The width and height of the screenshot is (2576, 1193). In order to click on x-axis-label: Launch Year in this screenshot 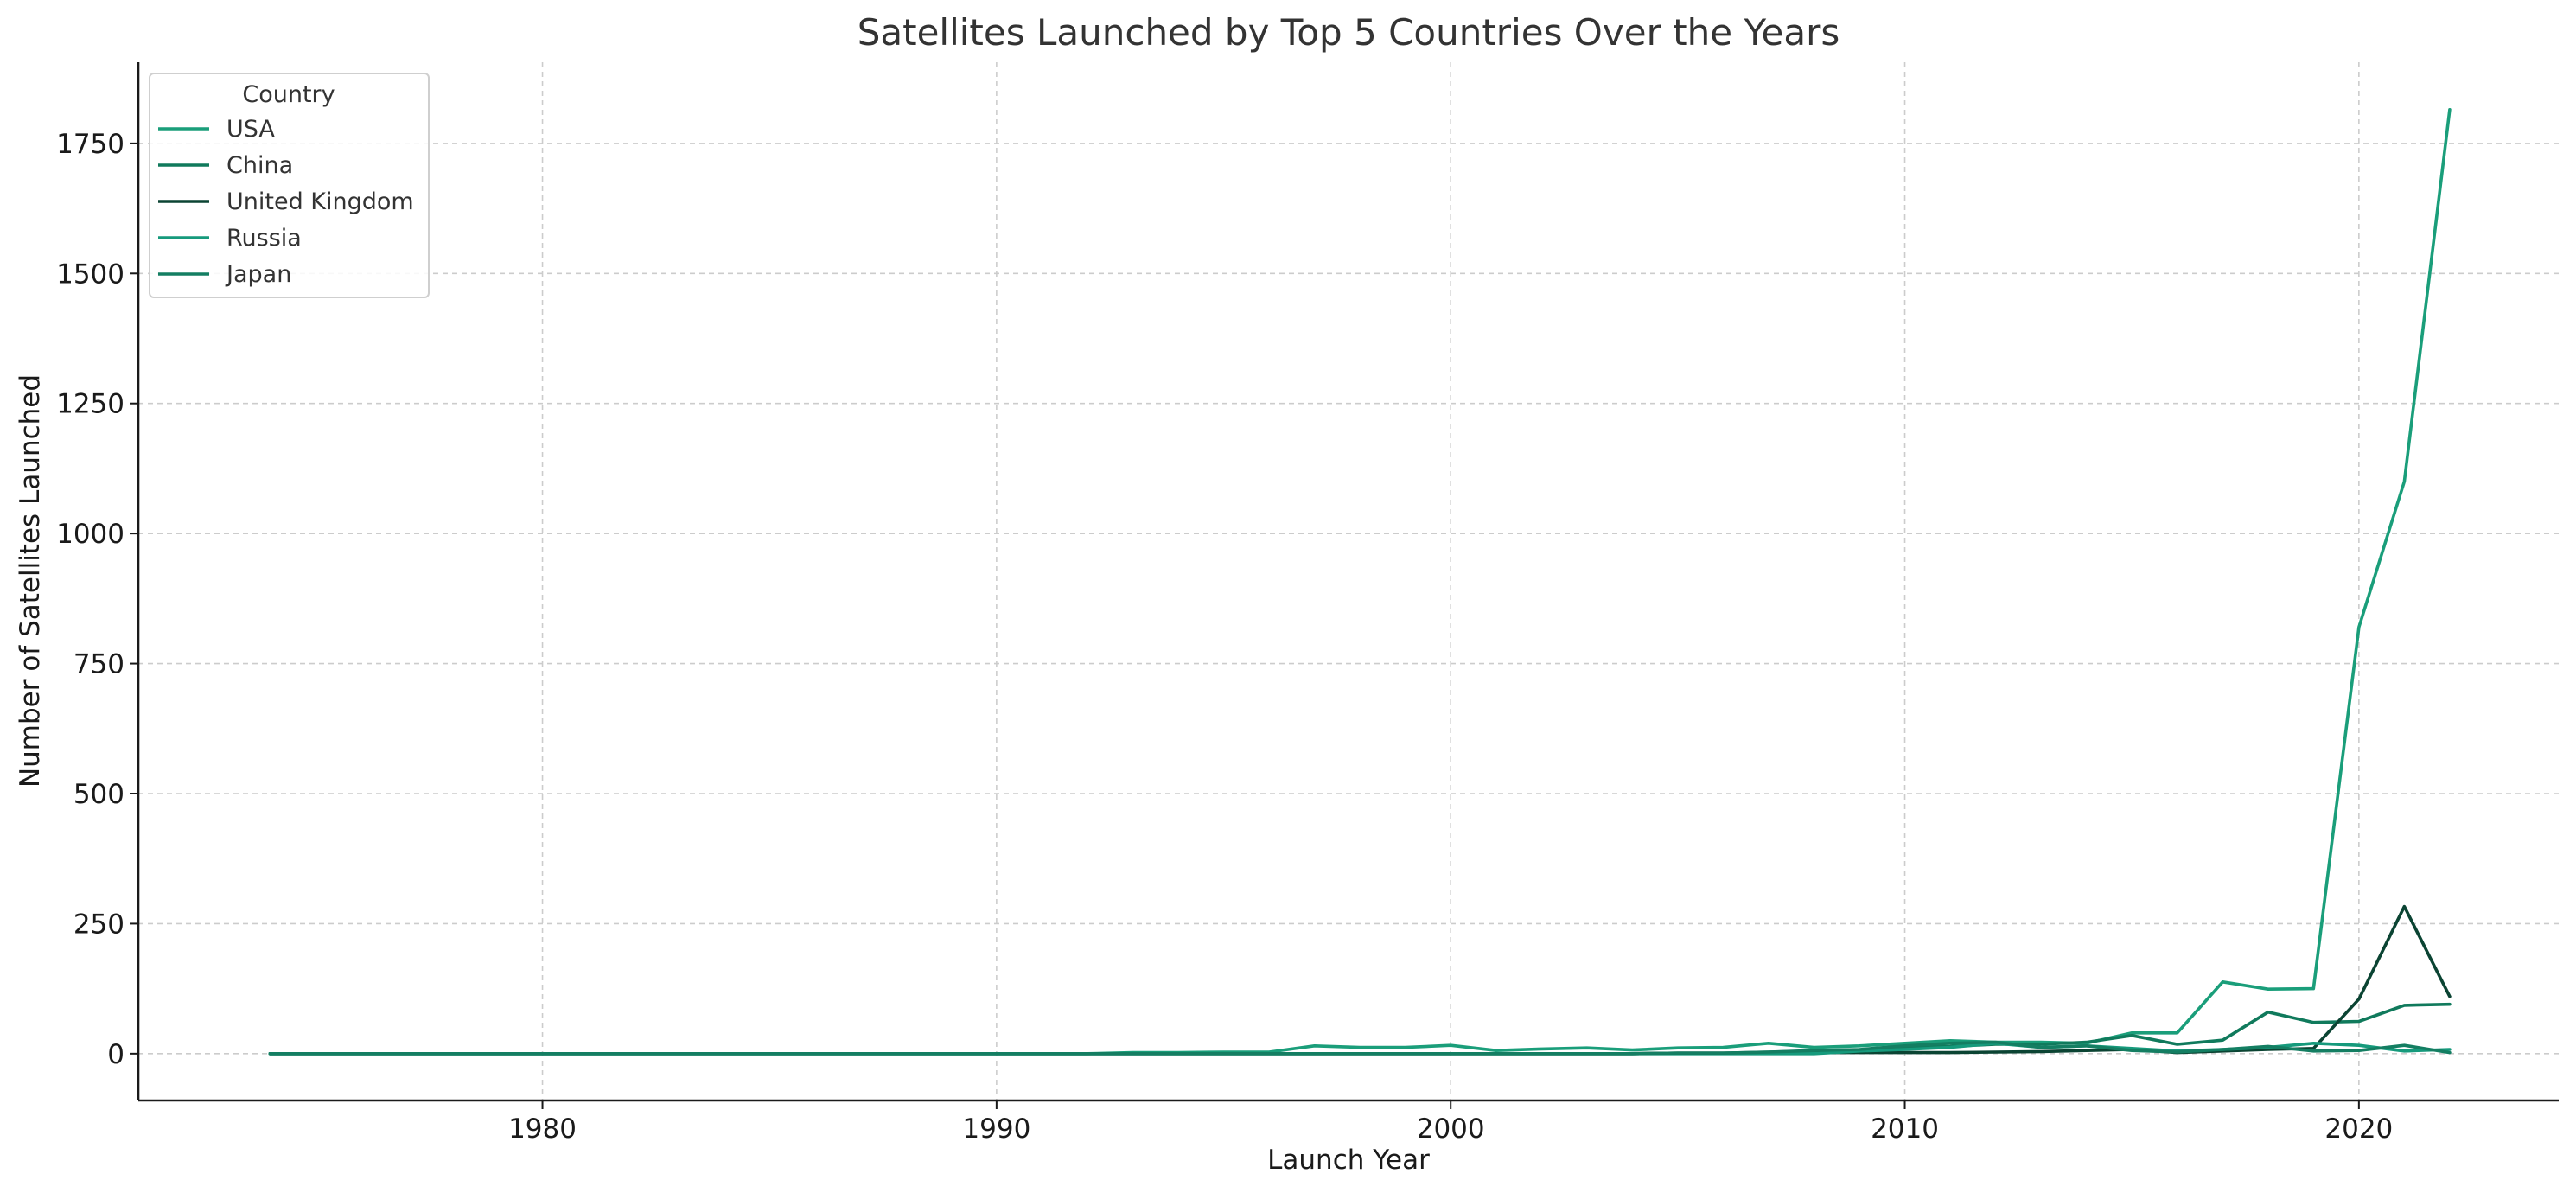, I will do `click(1348, 1160)`.